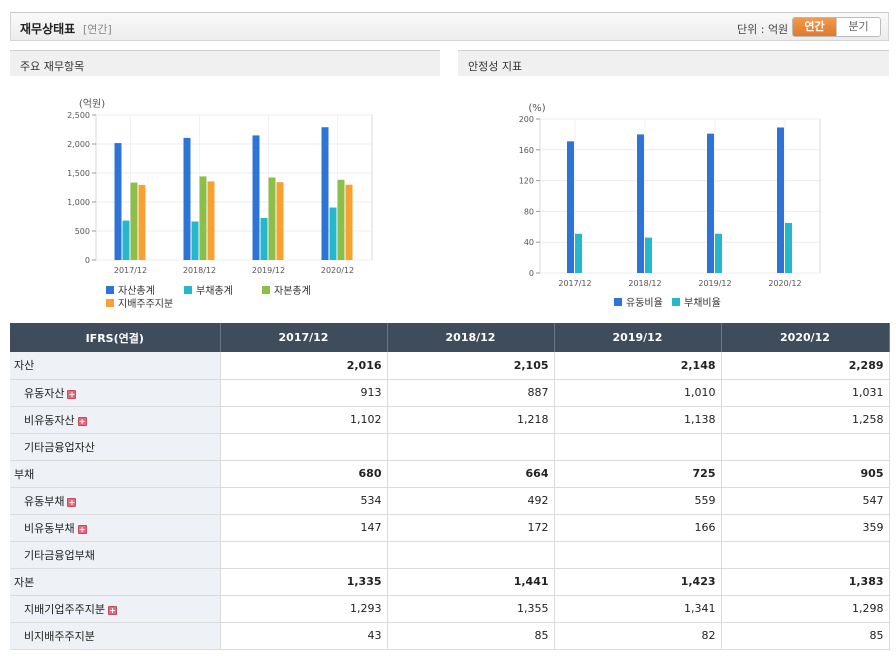  I want to click on value-cell: 85, so click(805, 636).